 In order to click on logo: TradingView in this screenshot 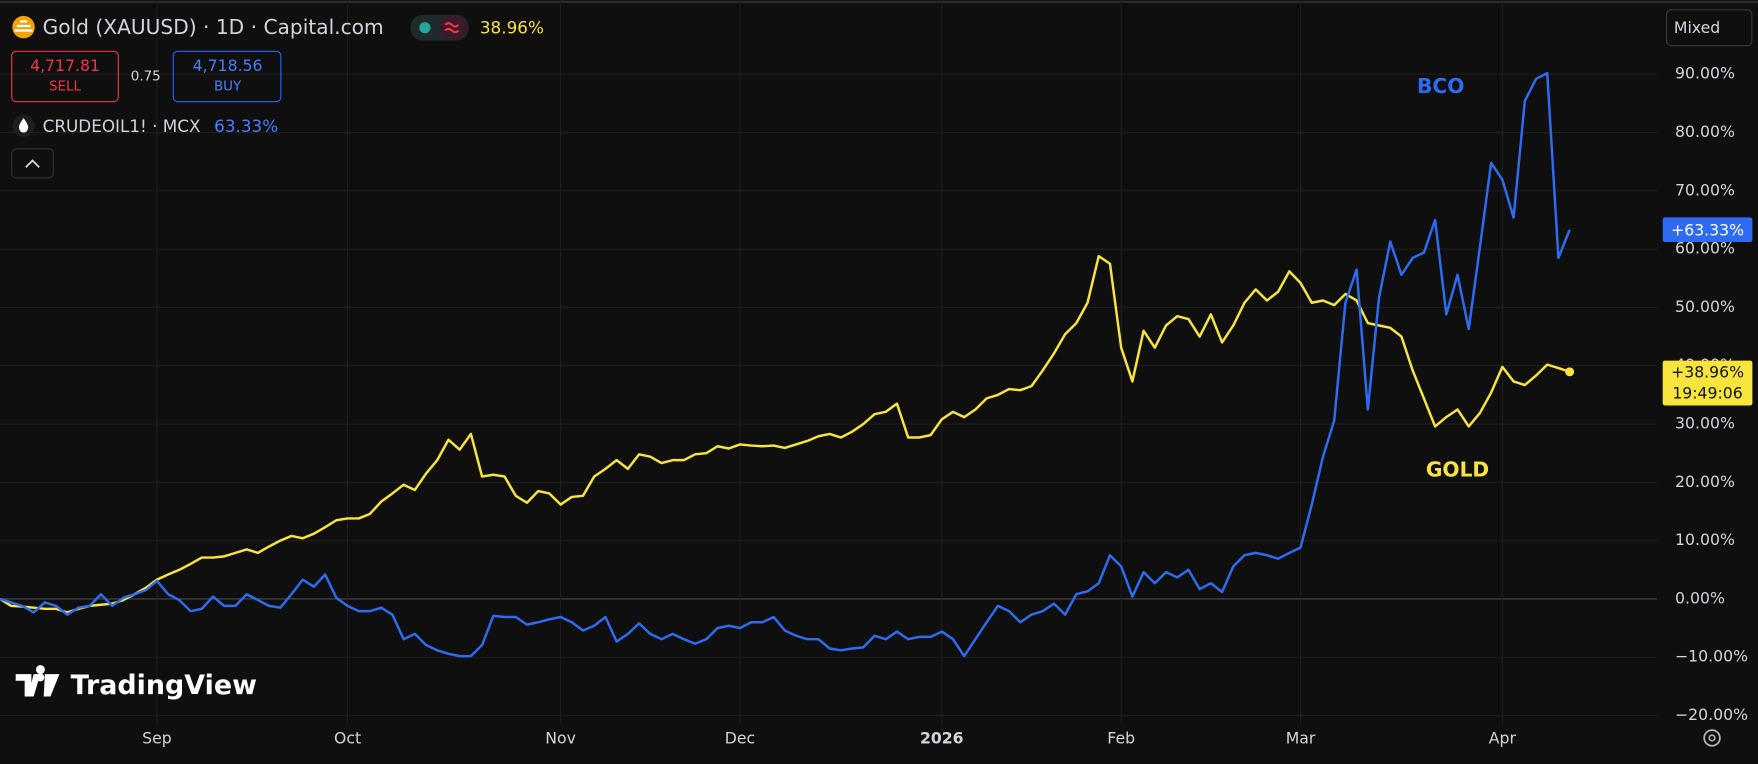, I will do `click(136, 683)`.